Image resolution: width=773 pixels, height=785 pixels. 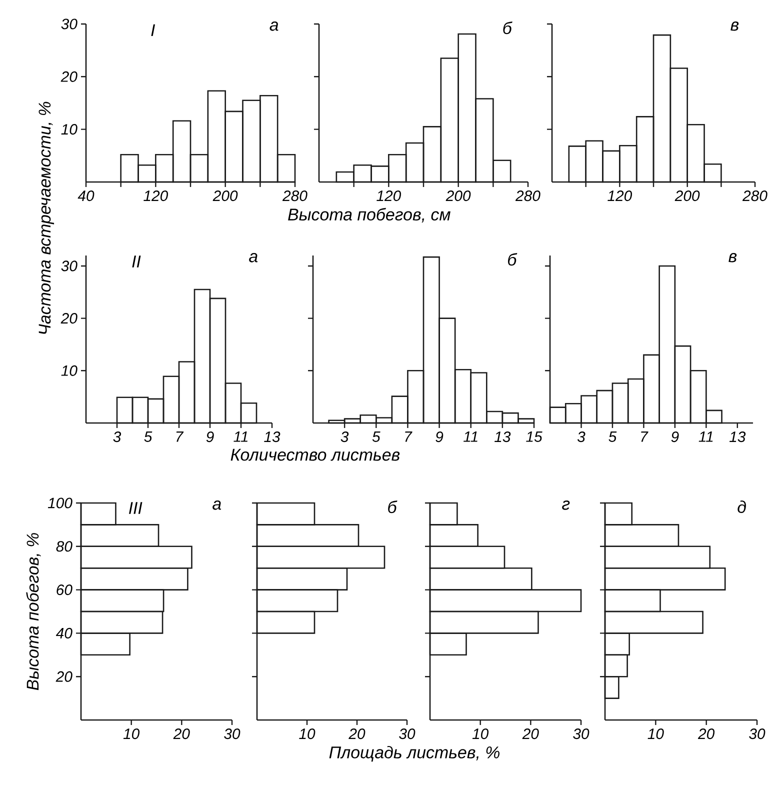 What do you see at coordinates (33, 611) in the screenshot?
I see `y-axis-title: Высота побегов, %` at bounding box center [33, 611].